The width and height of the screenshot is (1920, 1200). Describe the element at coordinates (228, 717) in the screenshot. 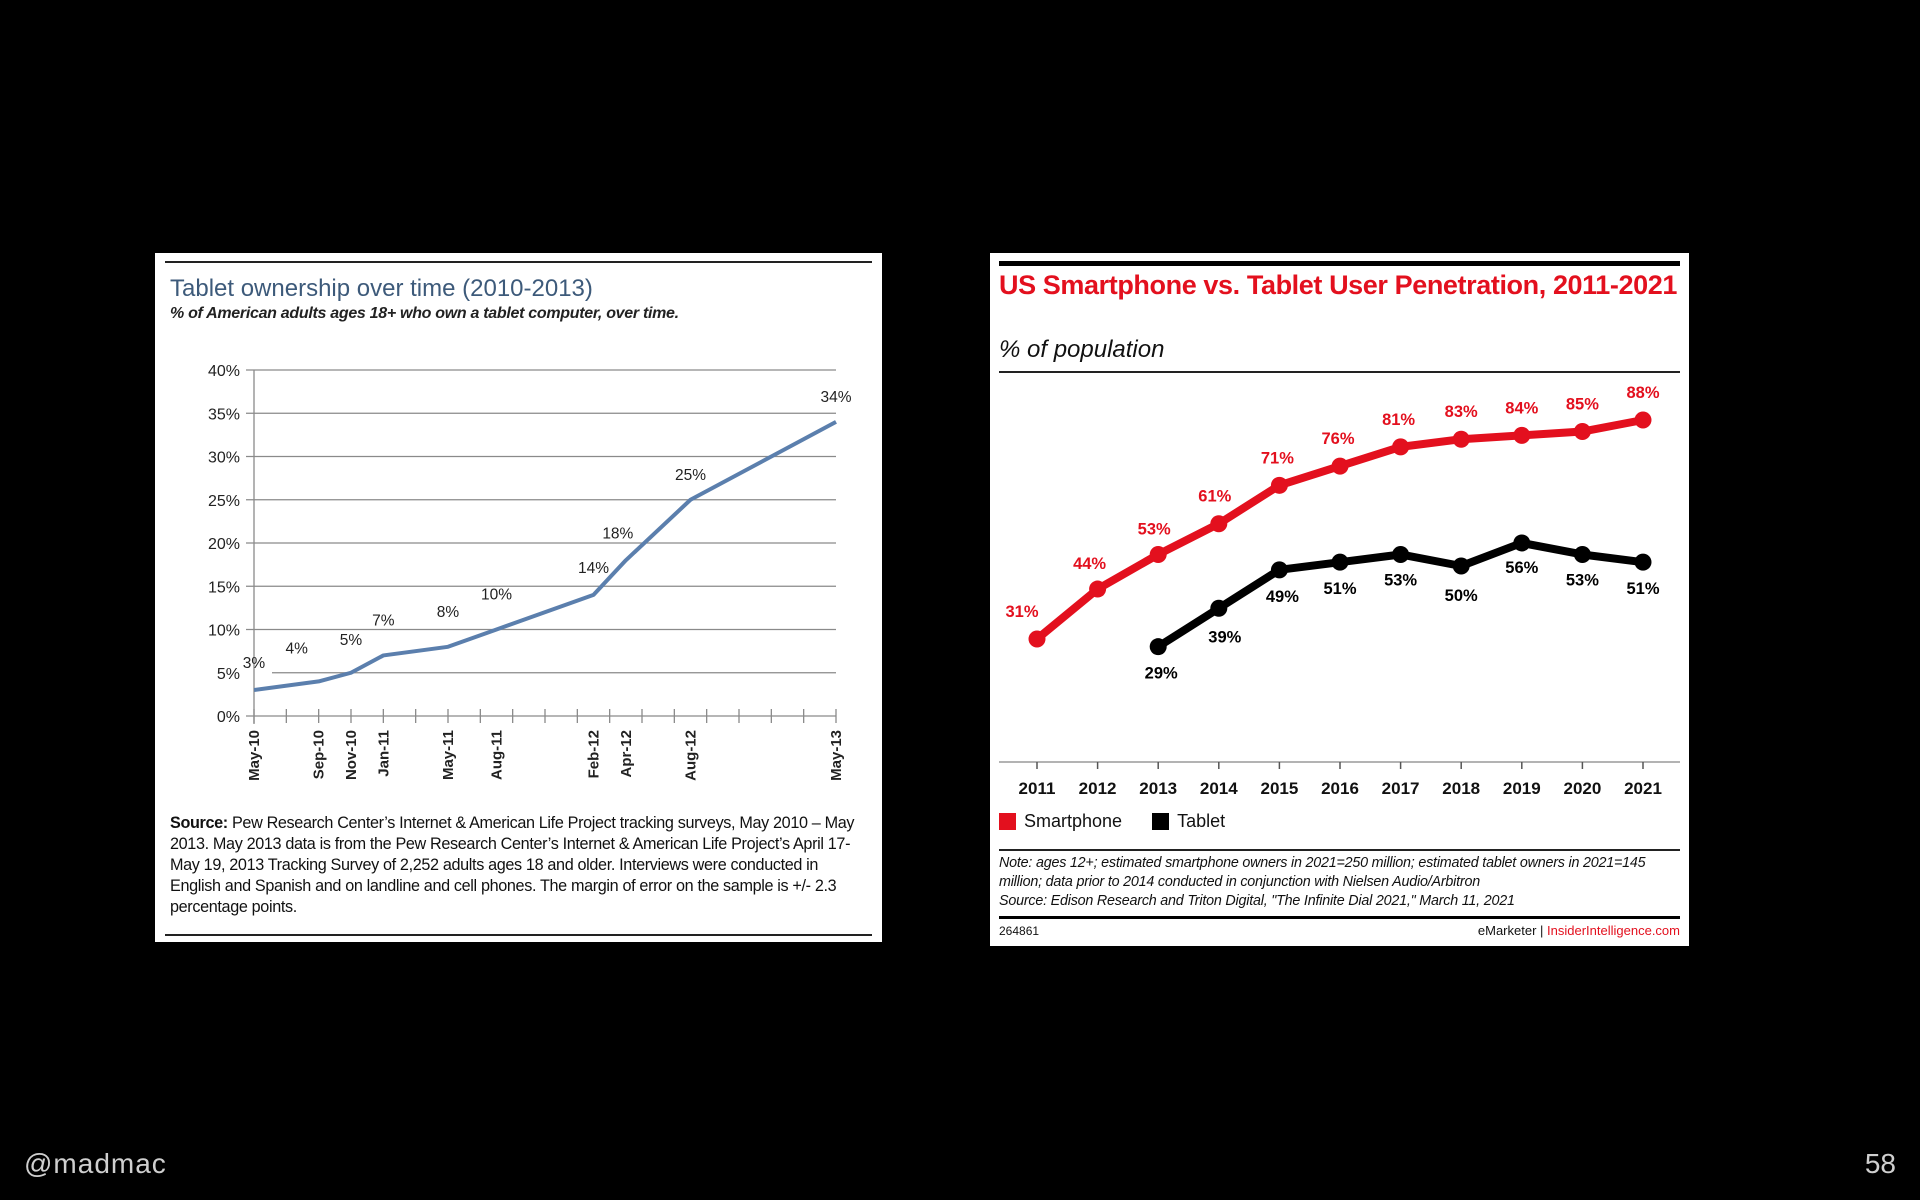

I see `y-tick-label: 0%` at that location.